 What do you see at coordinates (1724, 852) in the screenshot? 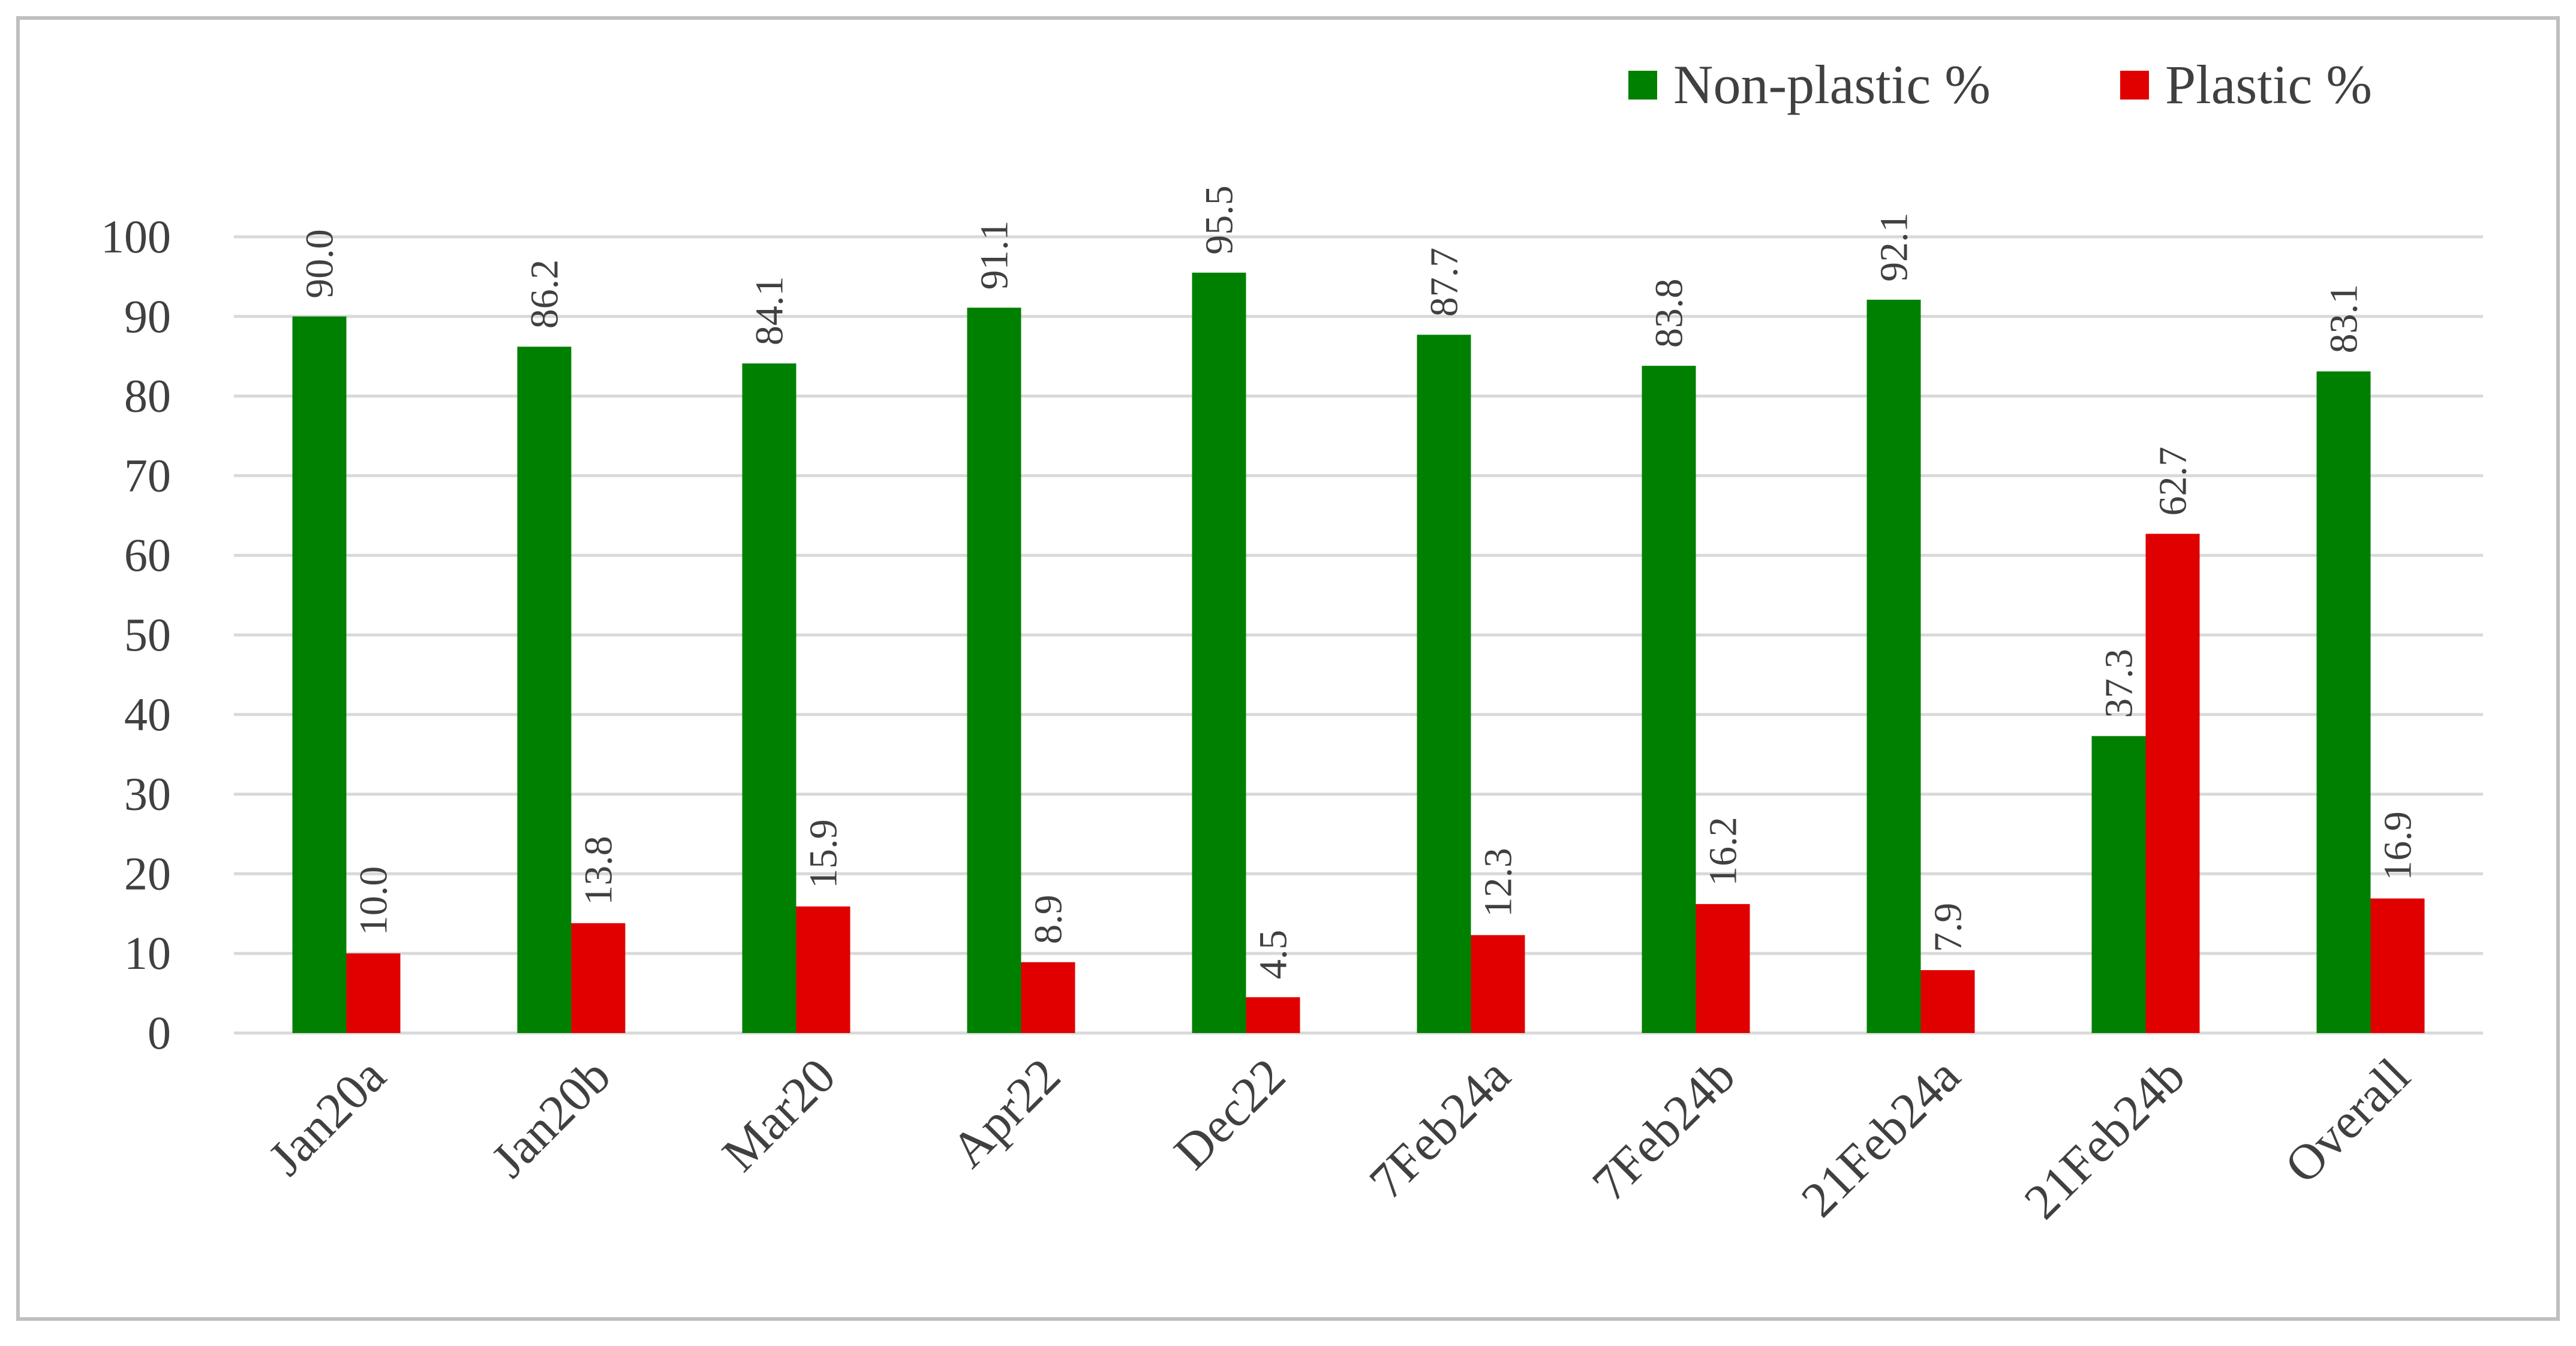
I see `data-label: 16.2` at bounding box center [1724, 852].